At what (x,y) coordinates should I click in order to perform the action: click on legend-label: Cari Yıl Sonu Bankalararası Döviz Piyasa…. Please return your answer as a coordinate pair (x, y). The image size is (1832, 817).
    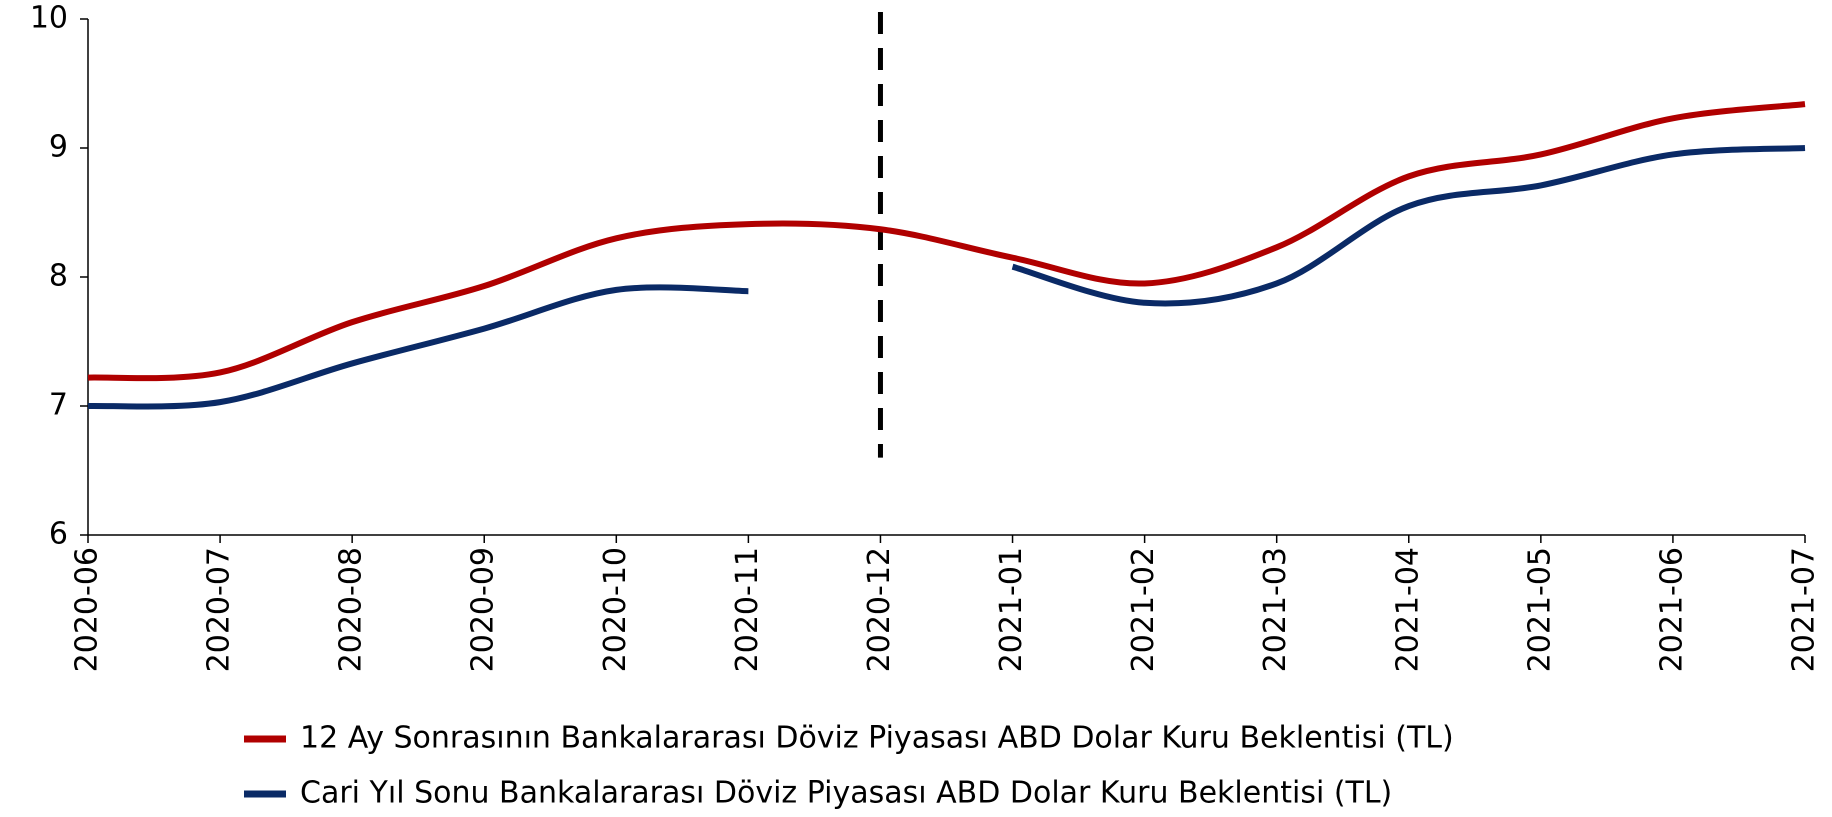
    Looking at the image, I should click on (846, 793).